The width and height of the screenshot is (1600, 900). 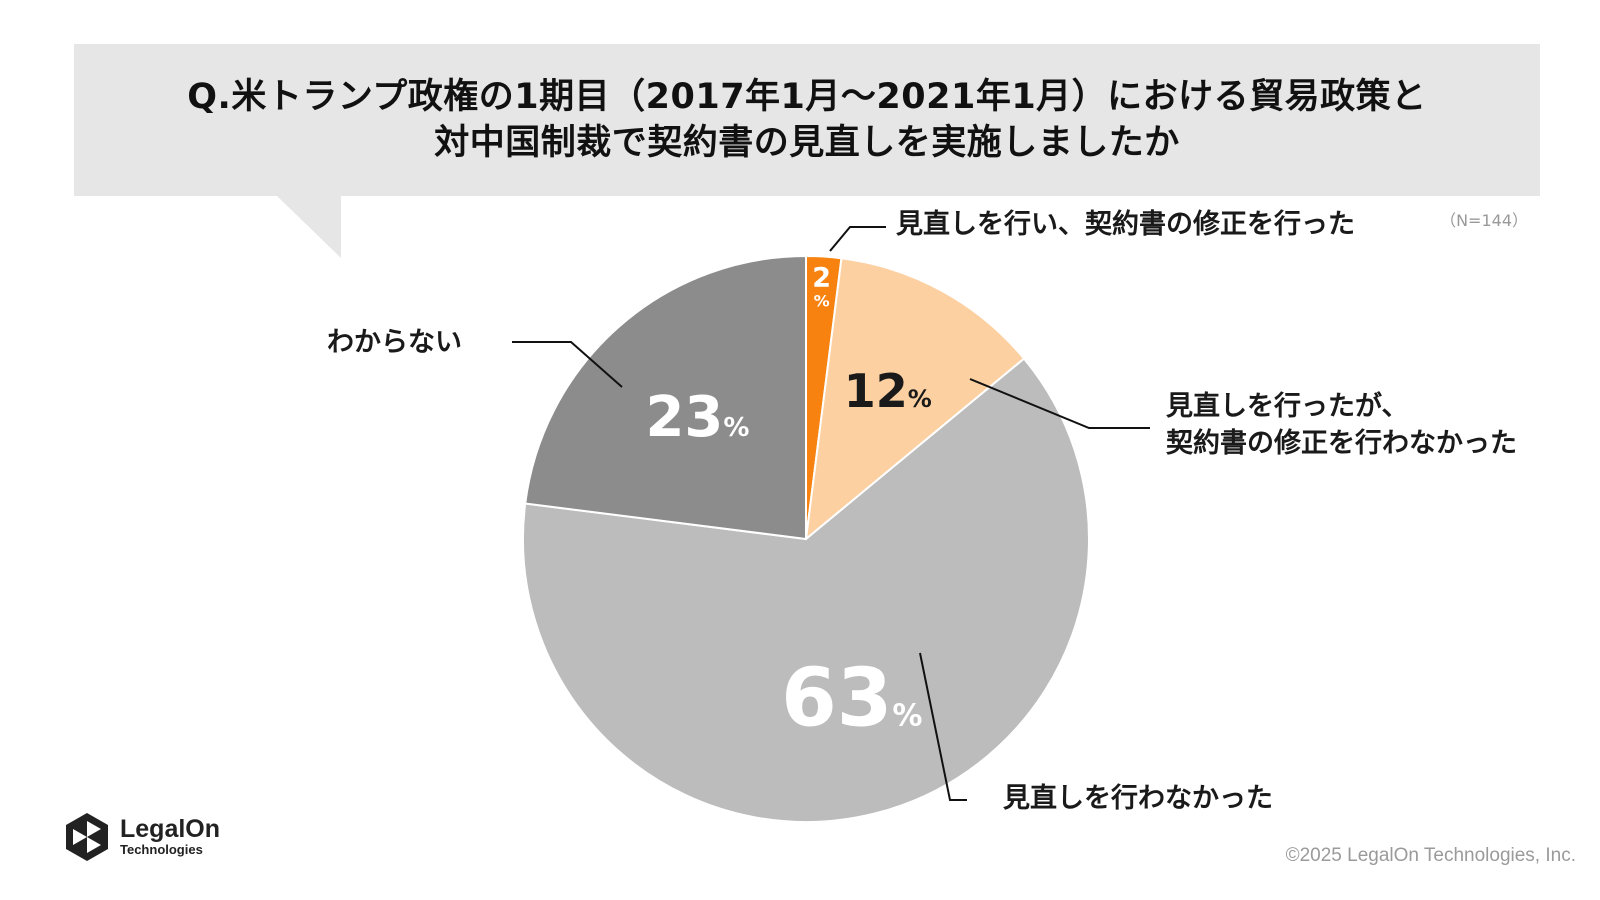 I want to click on slice-label-reviewed-not-revised-line-2: 契約書の修正を行わなかった, so click(x=1341, y=443).